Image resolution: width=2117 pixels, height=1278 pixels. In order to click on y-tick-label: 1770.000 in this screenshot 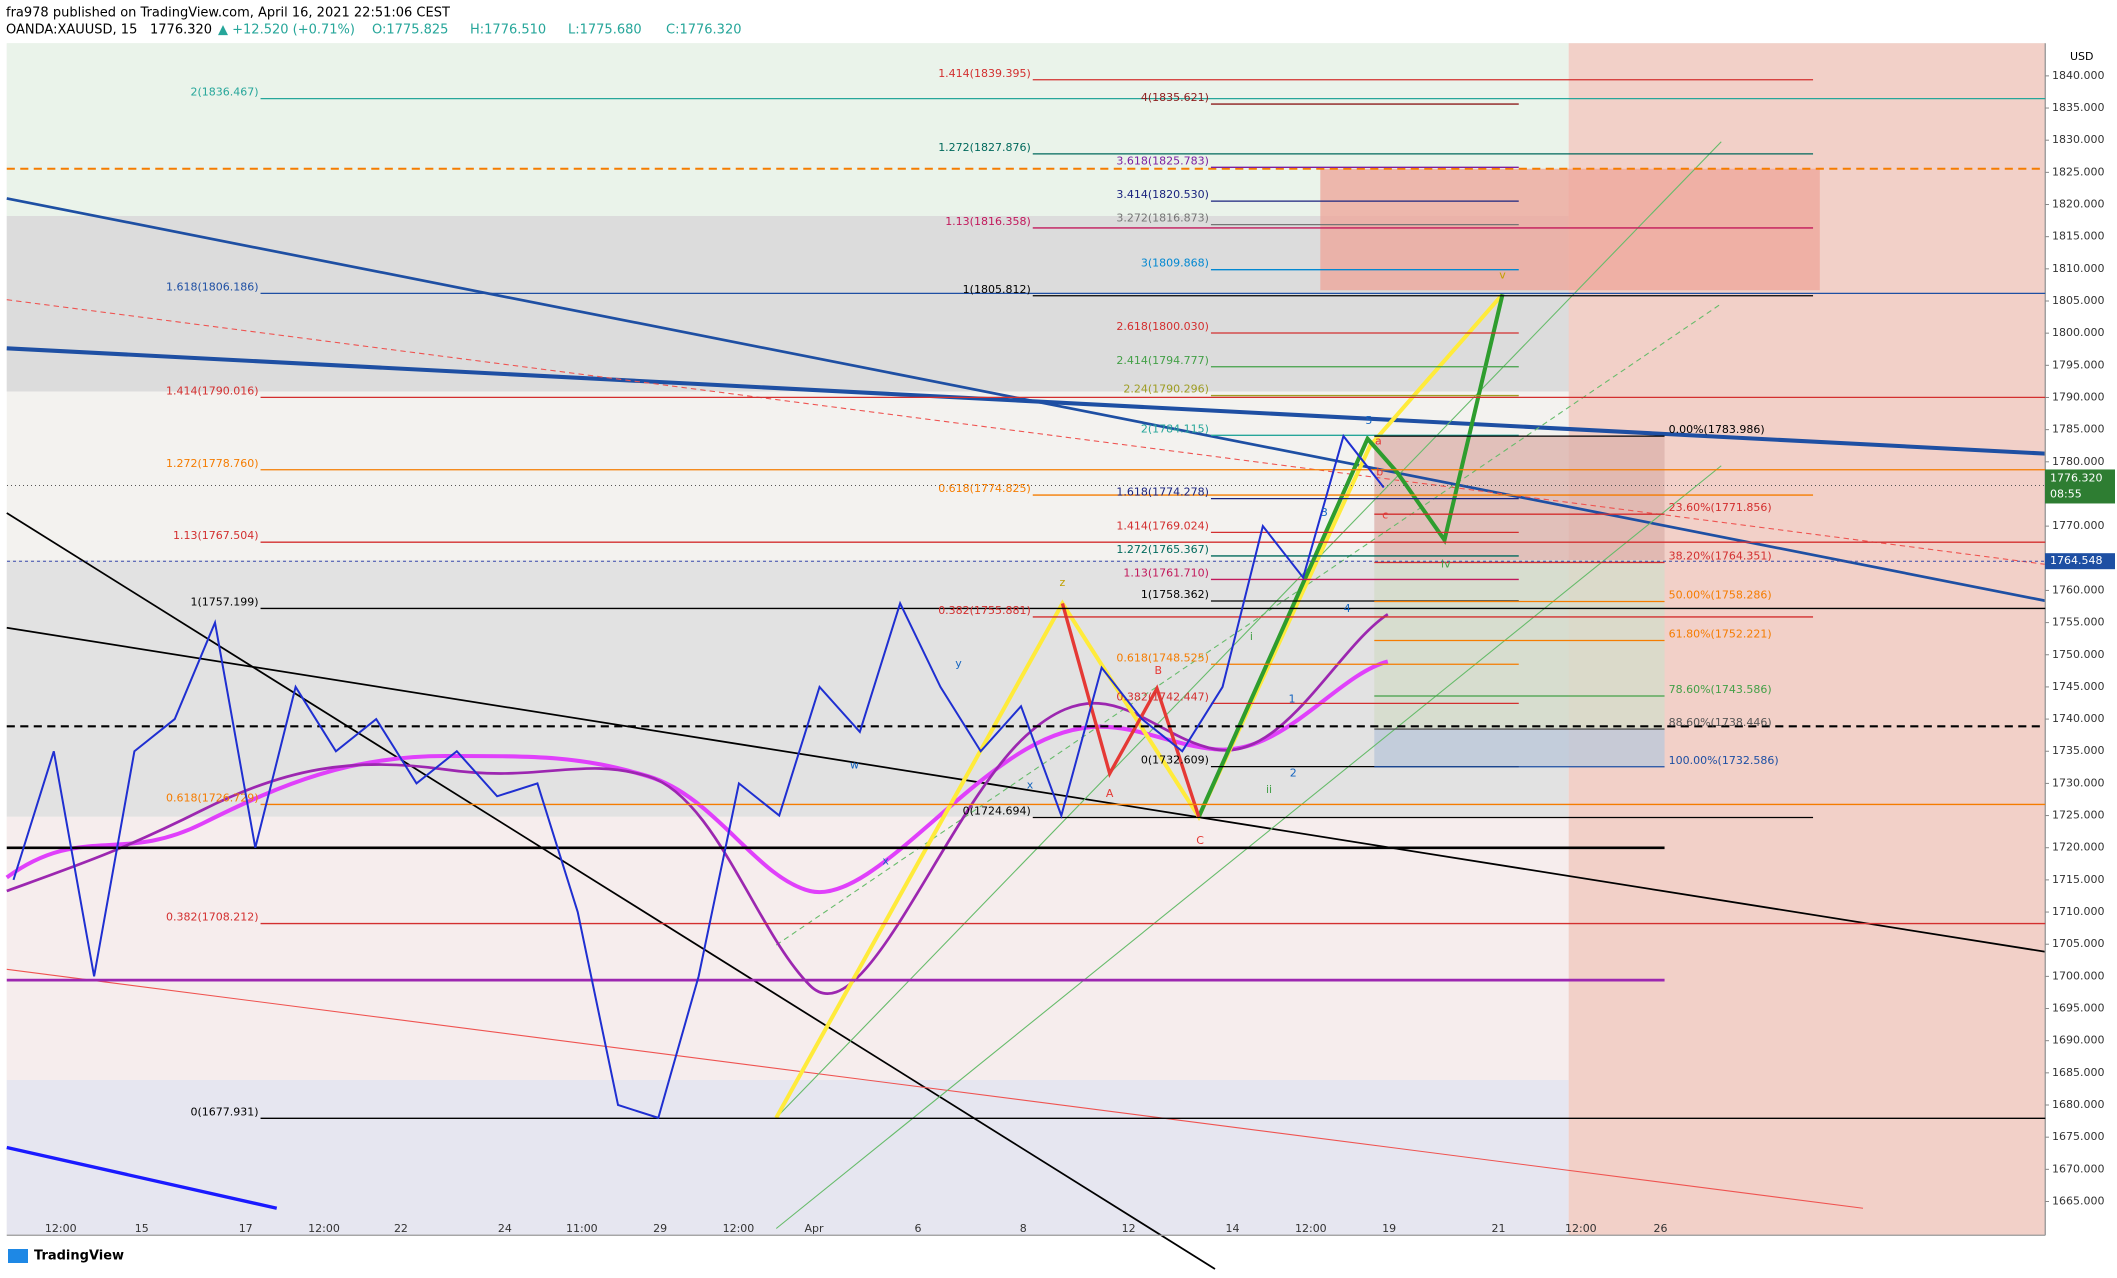, I will do `click(2078, 525)`.